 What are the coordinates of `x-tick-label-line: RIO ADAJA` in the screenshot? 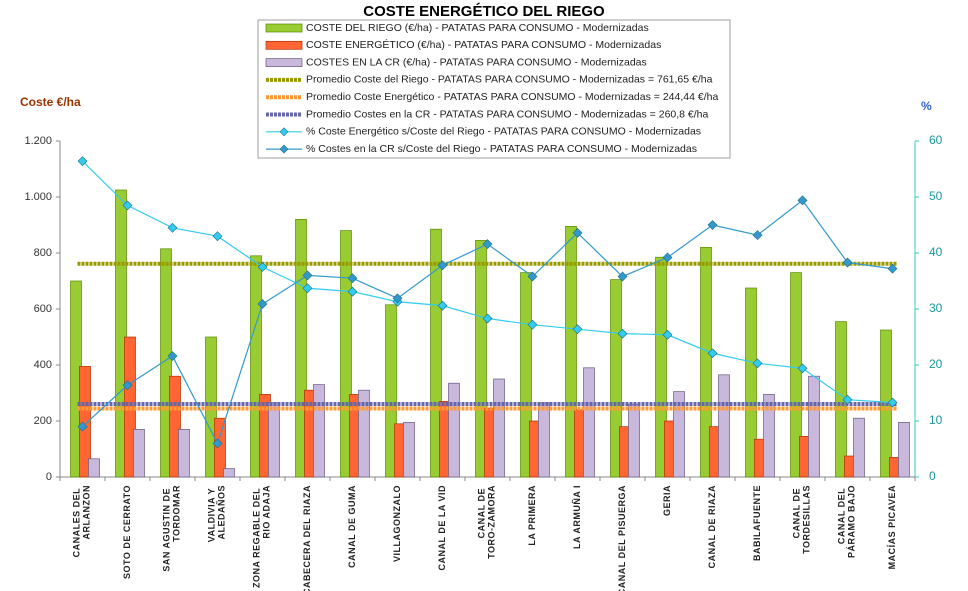 It's located at (267, 512).